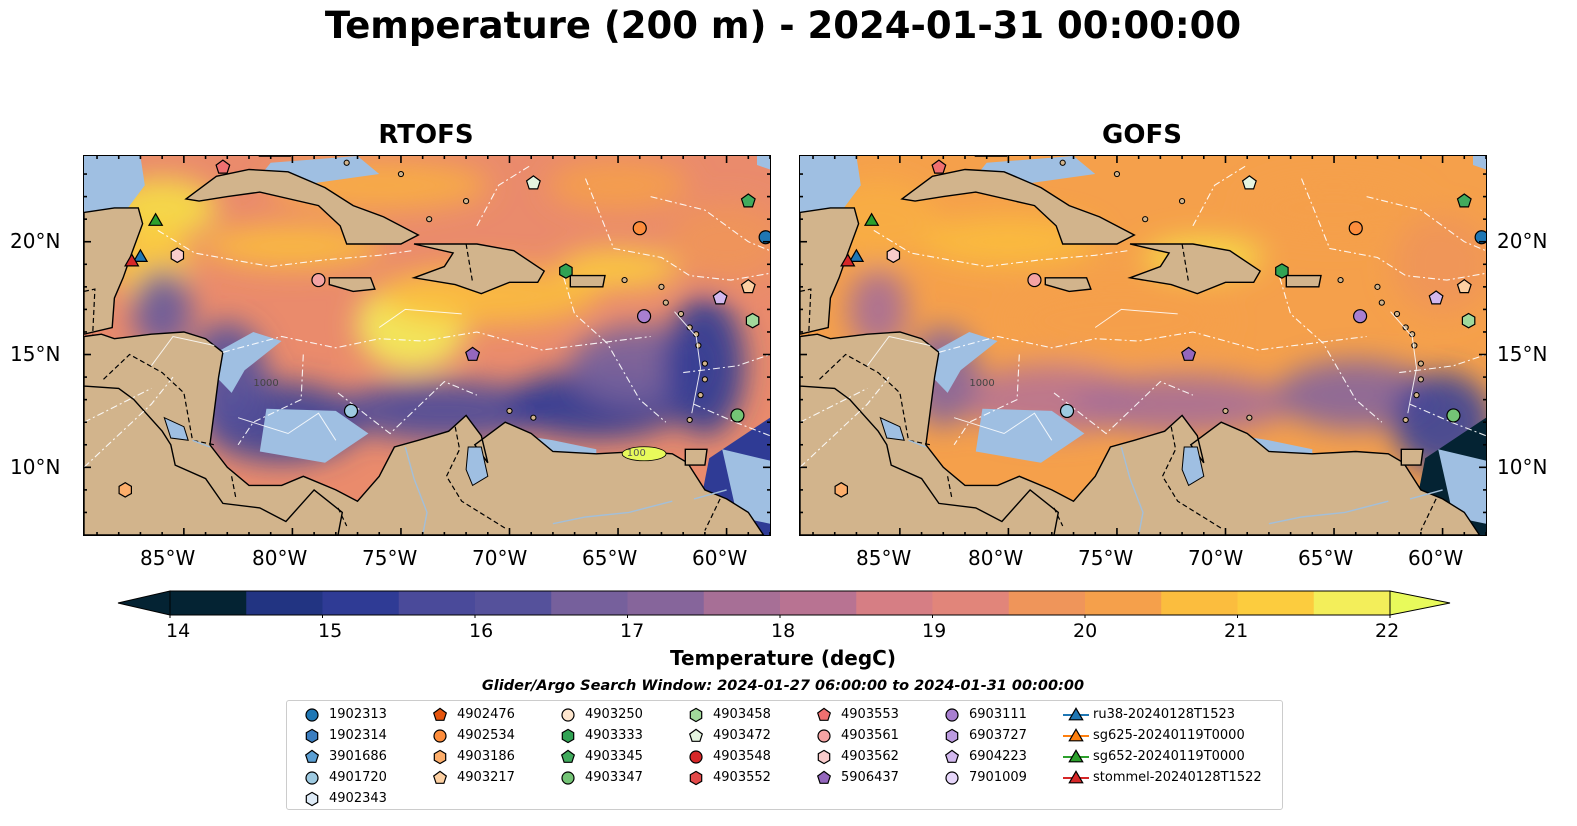  Describe the element at coordinates (742, 714) in the screenshot. I see `legend-label: 4903458` at that location.